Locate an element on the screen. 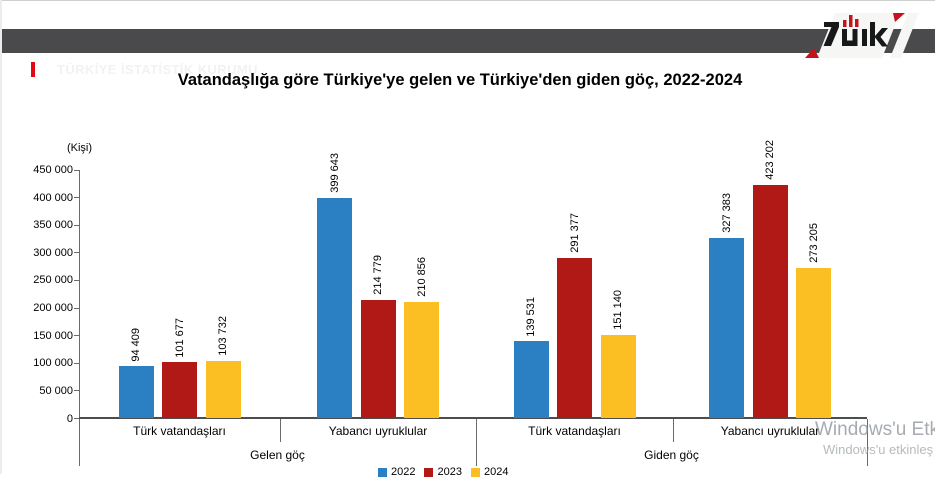  bar-value-label: 291 377 is located at coordinates (574, 232).